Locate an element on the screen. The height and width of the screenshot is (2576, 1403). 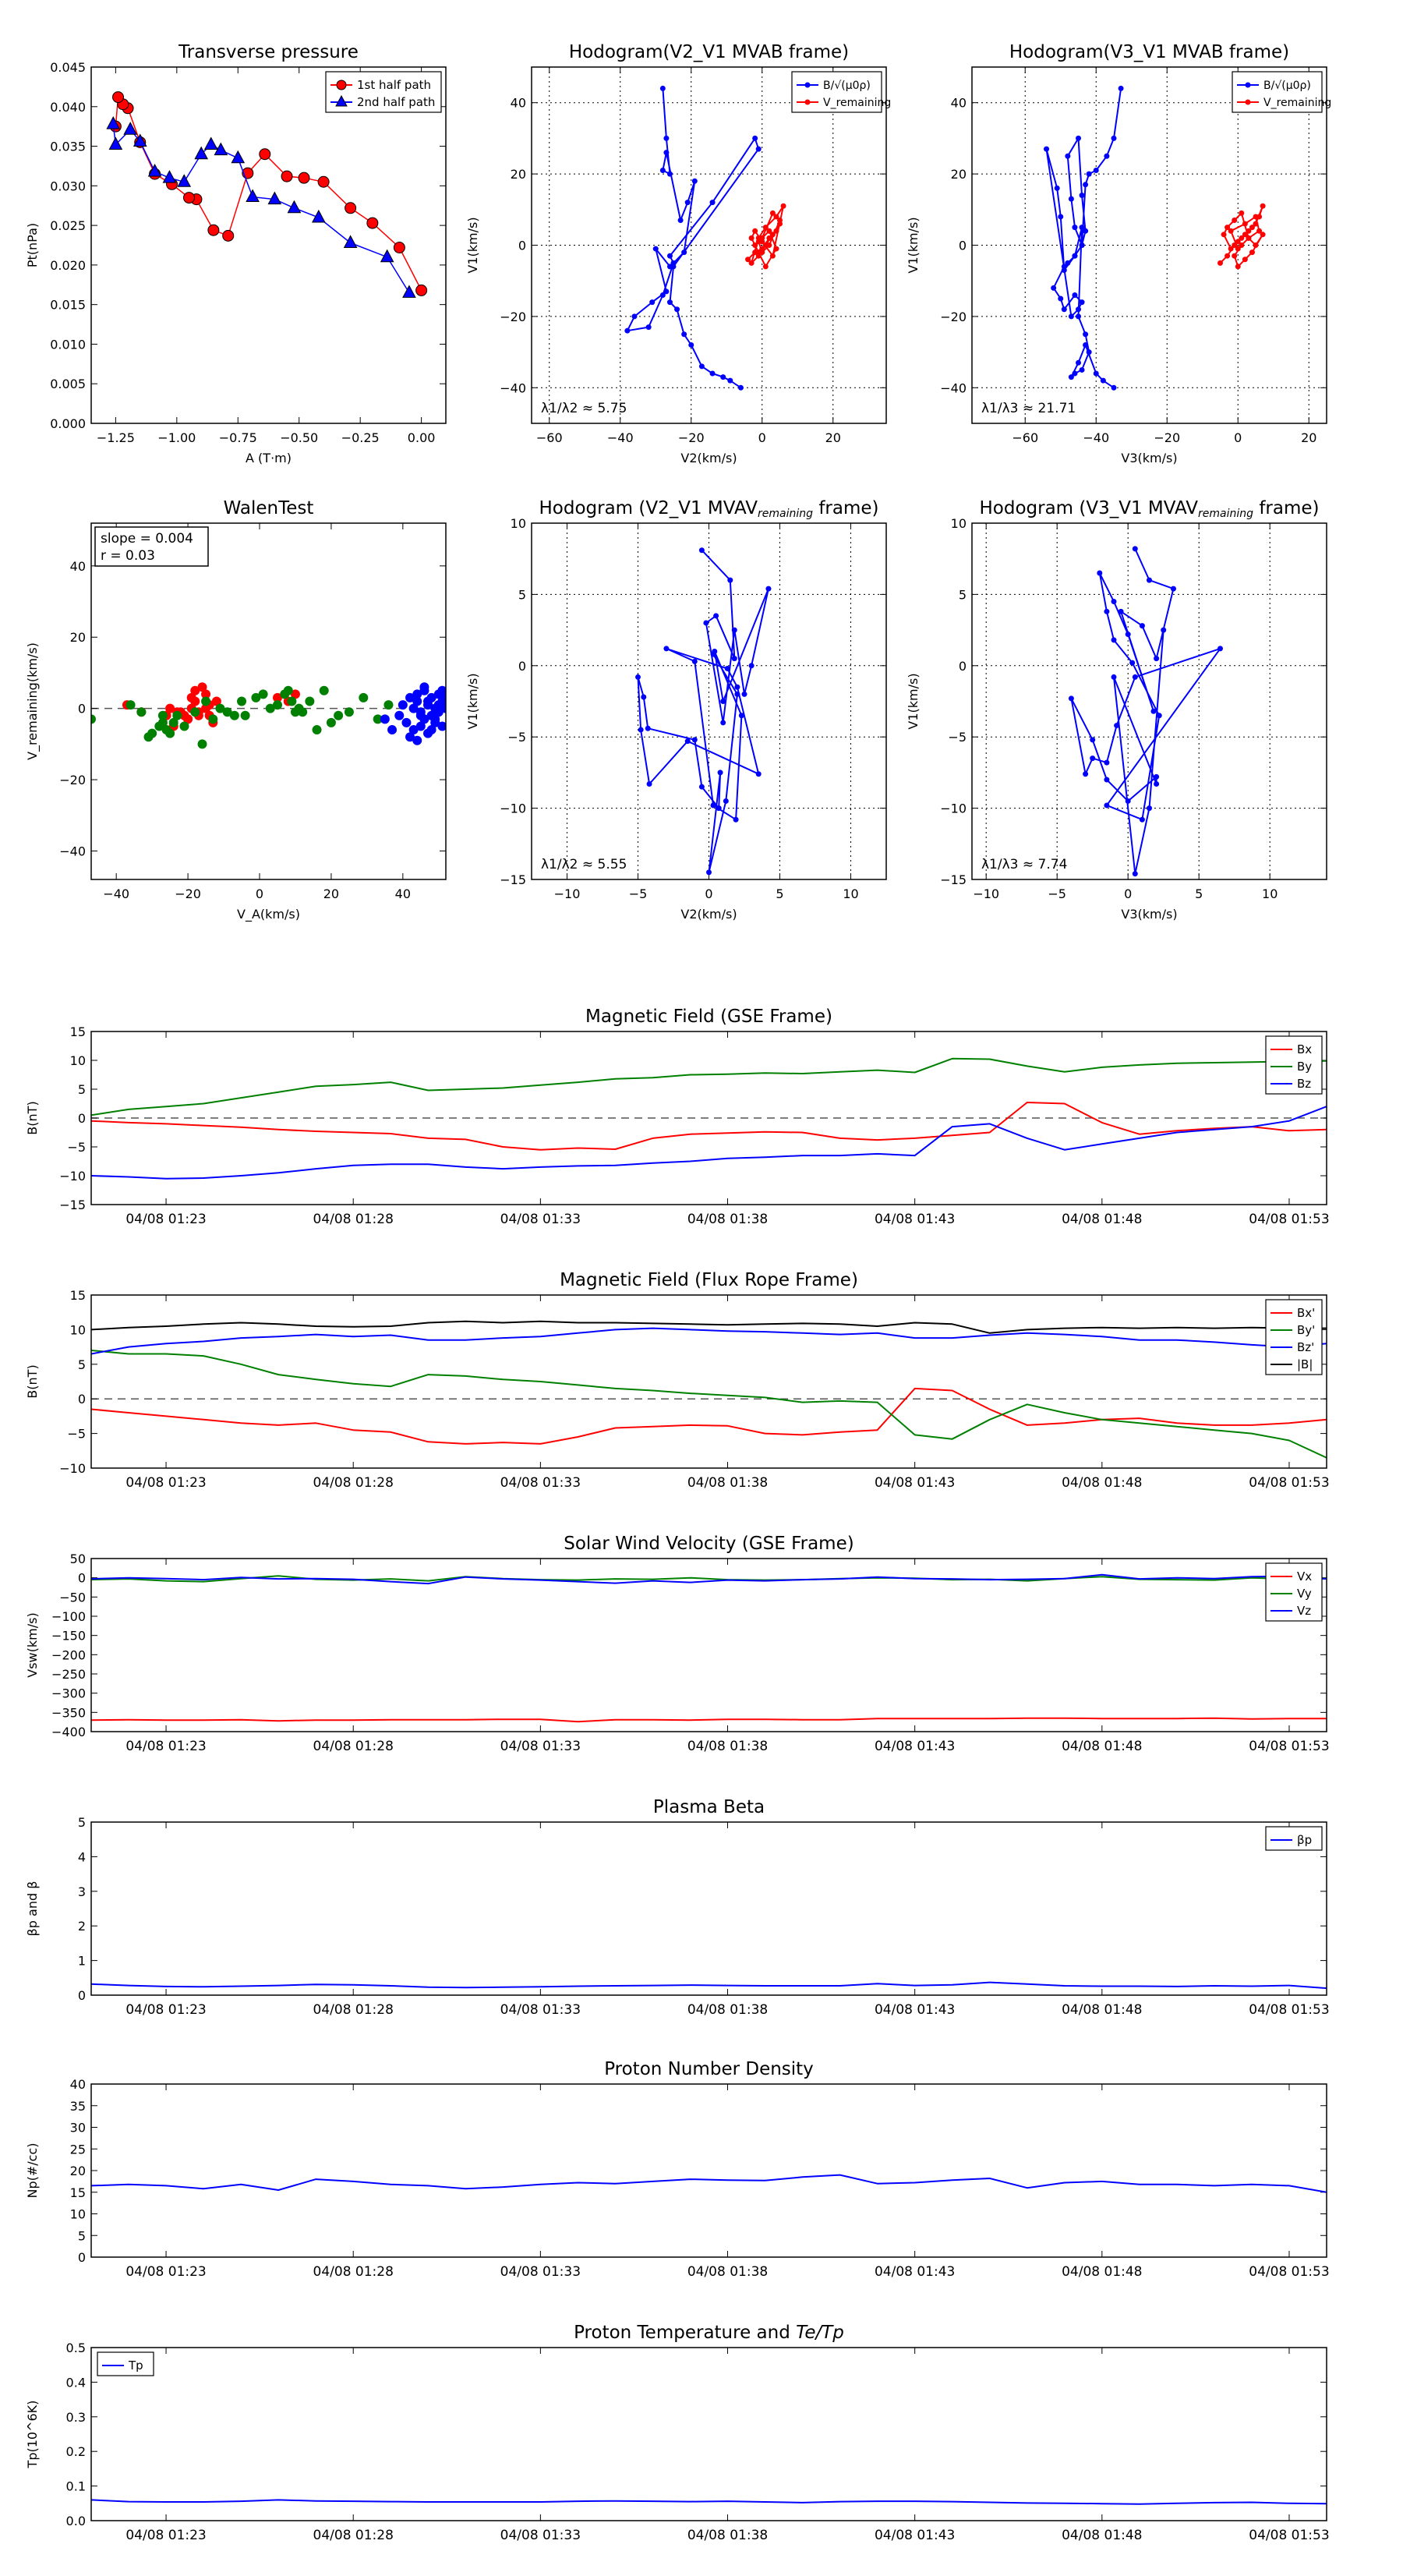
x-tick-label: −20 is located at coordinates (691, 437).